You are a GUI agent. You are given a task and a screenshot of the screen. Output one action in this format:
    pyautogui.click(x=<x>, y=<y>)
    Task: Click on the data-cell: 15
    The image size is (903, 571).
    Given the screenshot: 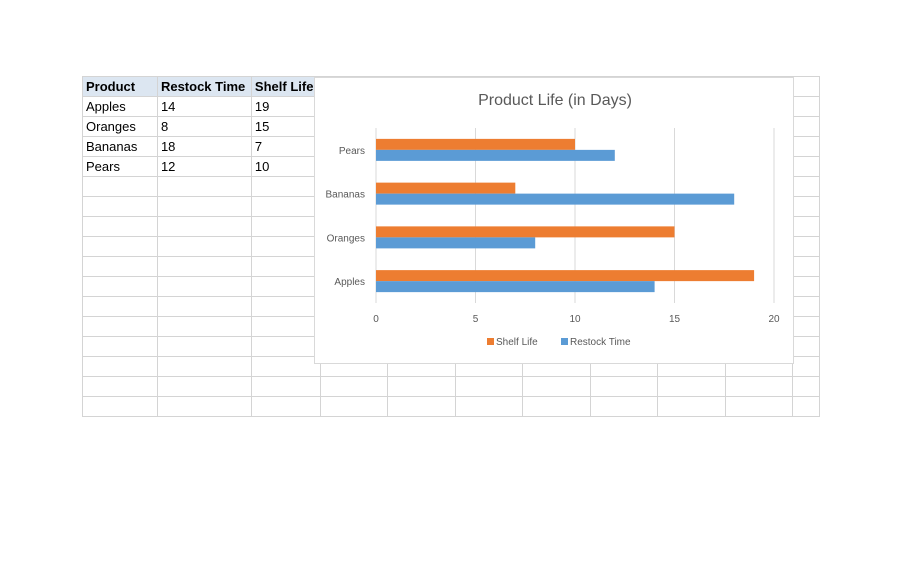 What is the action you would take?
    pyautogui.click(x=285, y=126)
    